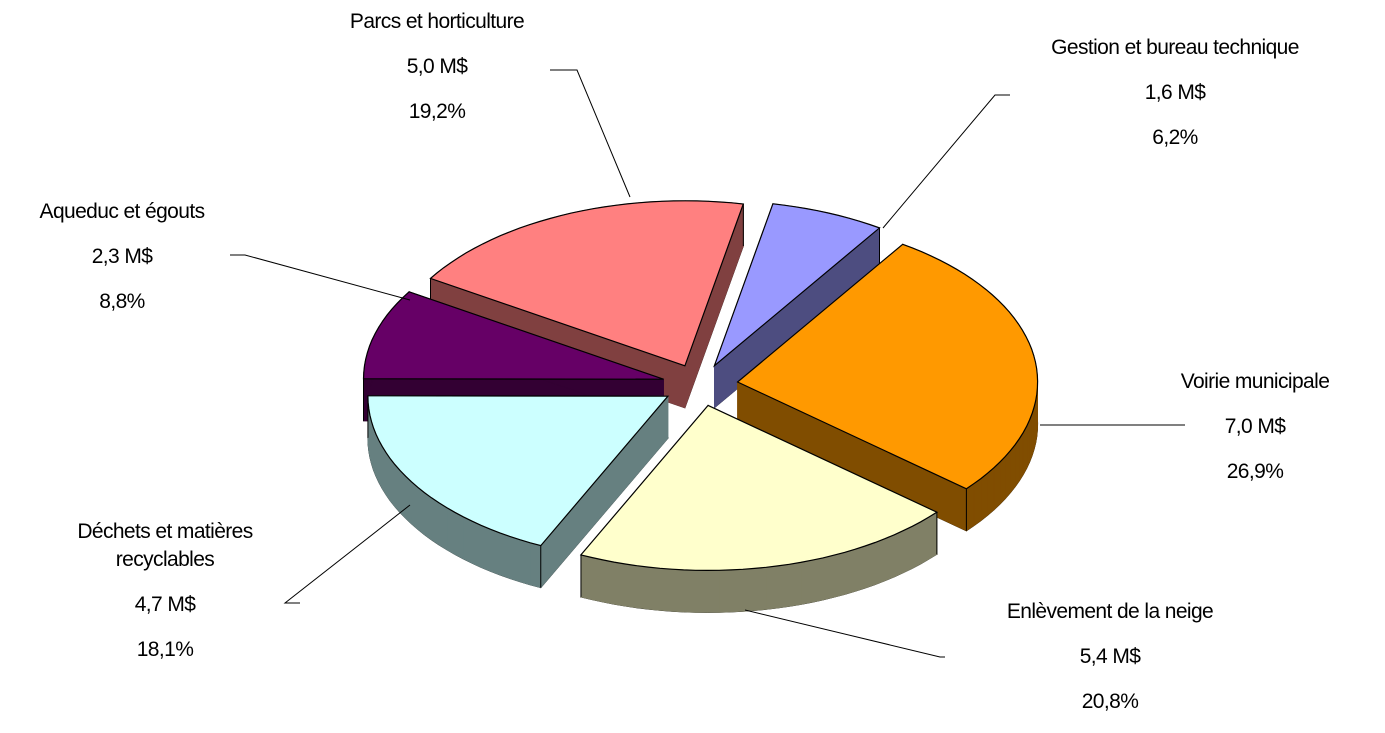 The height and width of the screenshot is (733, 1385). I want to click on slice-label: Voirie municipale 7,0 M$ 26,9%, so click(1255, 435).